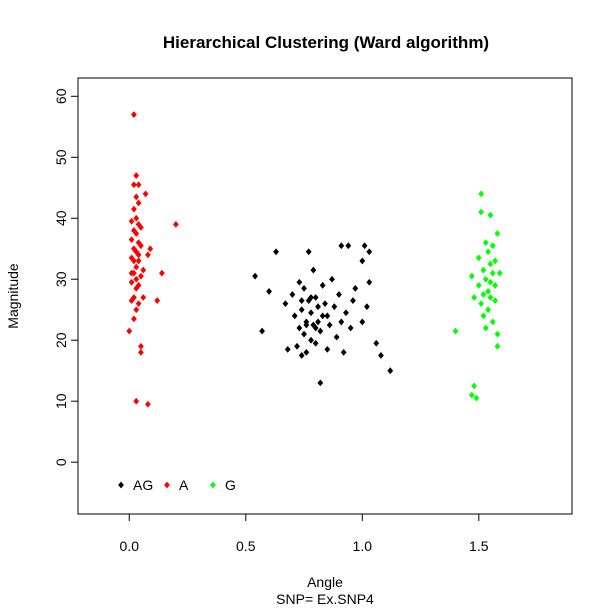  What do you see at coordinates (61, 279) in the screenshot?
I see `y-tick-label: 30` at bounding box center [61, 279].